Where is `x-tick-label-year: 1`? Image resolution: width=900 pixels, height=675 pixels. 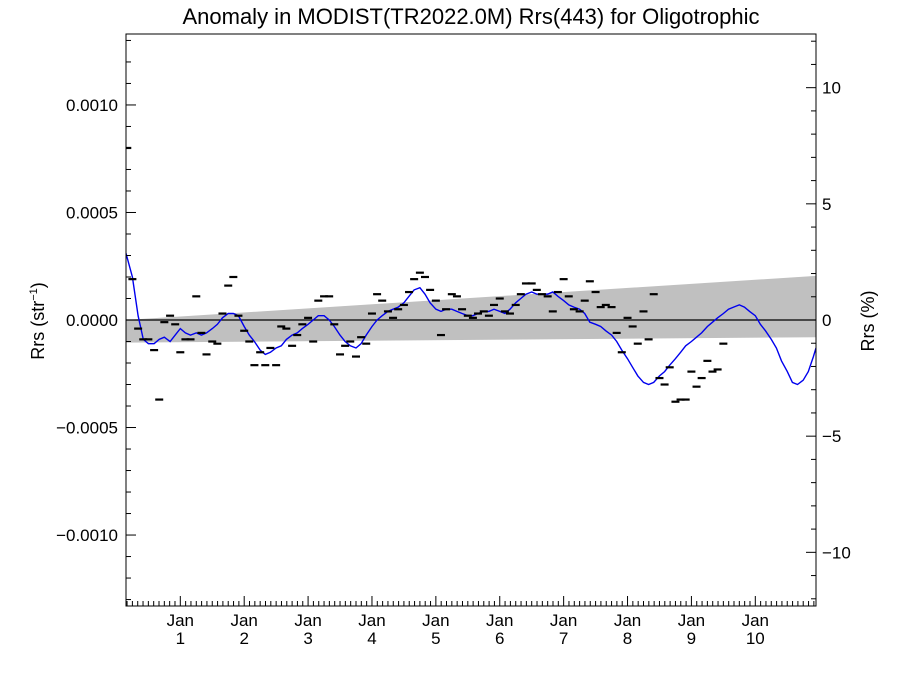
x-tick-label-year: 1 is located at coordinates (180, 638).